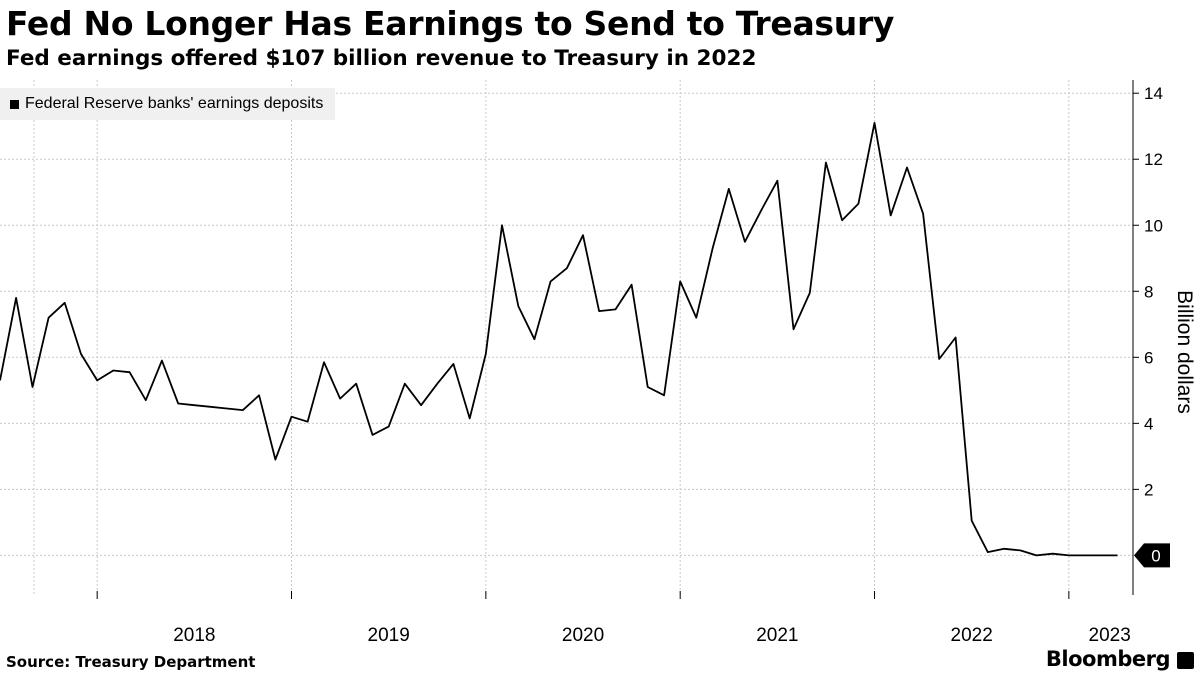  Describe the element at coordinates (1148, 423) in the screenshot. I see `y-tick-label: 4` at that location.